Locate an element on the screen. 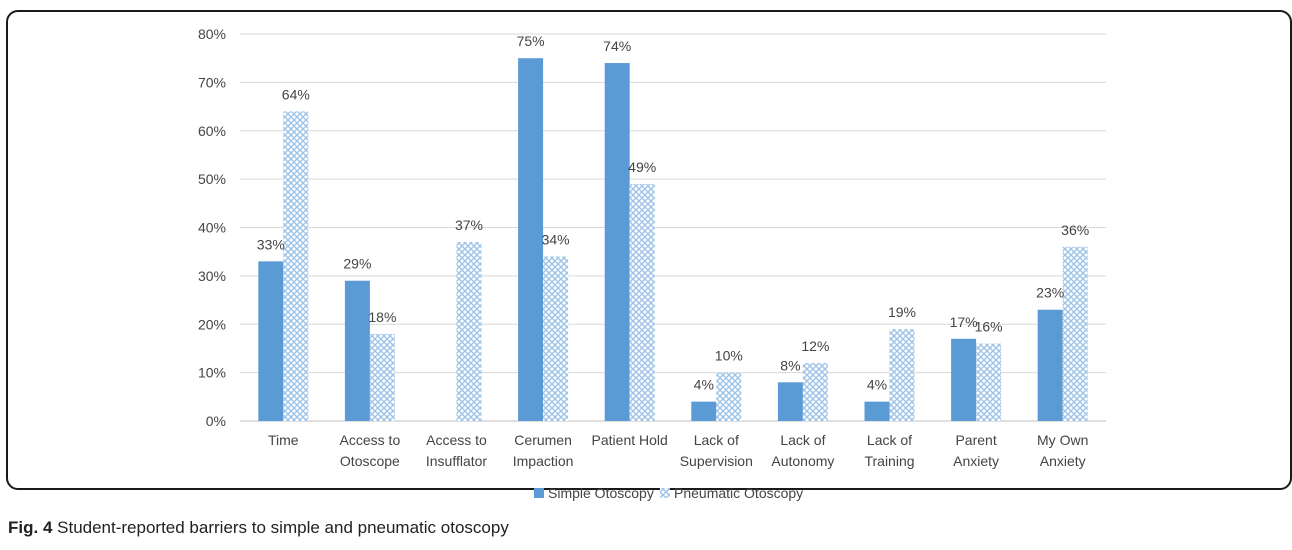 The height and width of the screenshot is (550, 1292). x-tick-label: Patient Hold is located at coordinates (630, 440).